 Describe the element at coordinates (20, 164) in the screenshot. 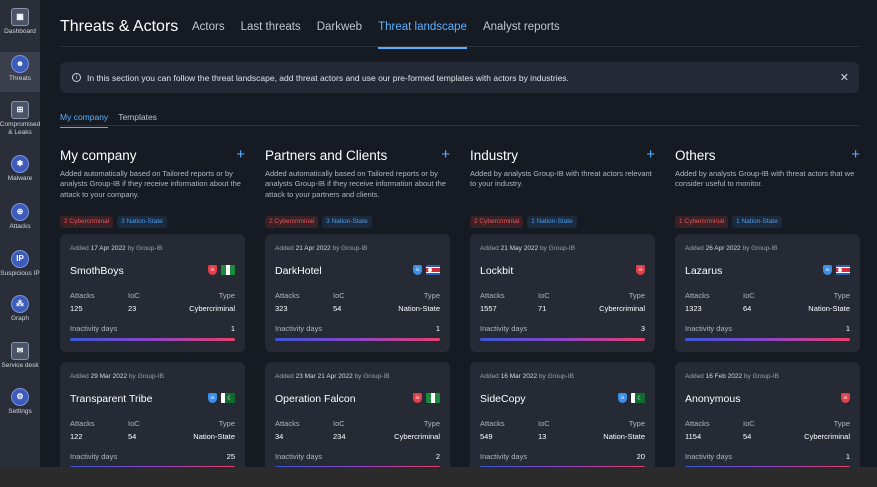

I see `malware-icon: ✱` at that location.